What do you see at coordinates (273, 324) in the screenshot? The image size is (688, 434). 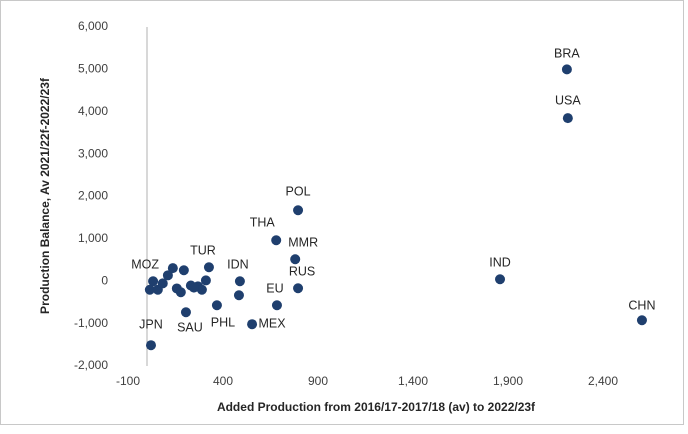 I see `point-label: MEX` at bounding box center [273, 324].